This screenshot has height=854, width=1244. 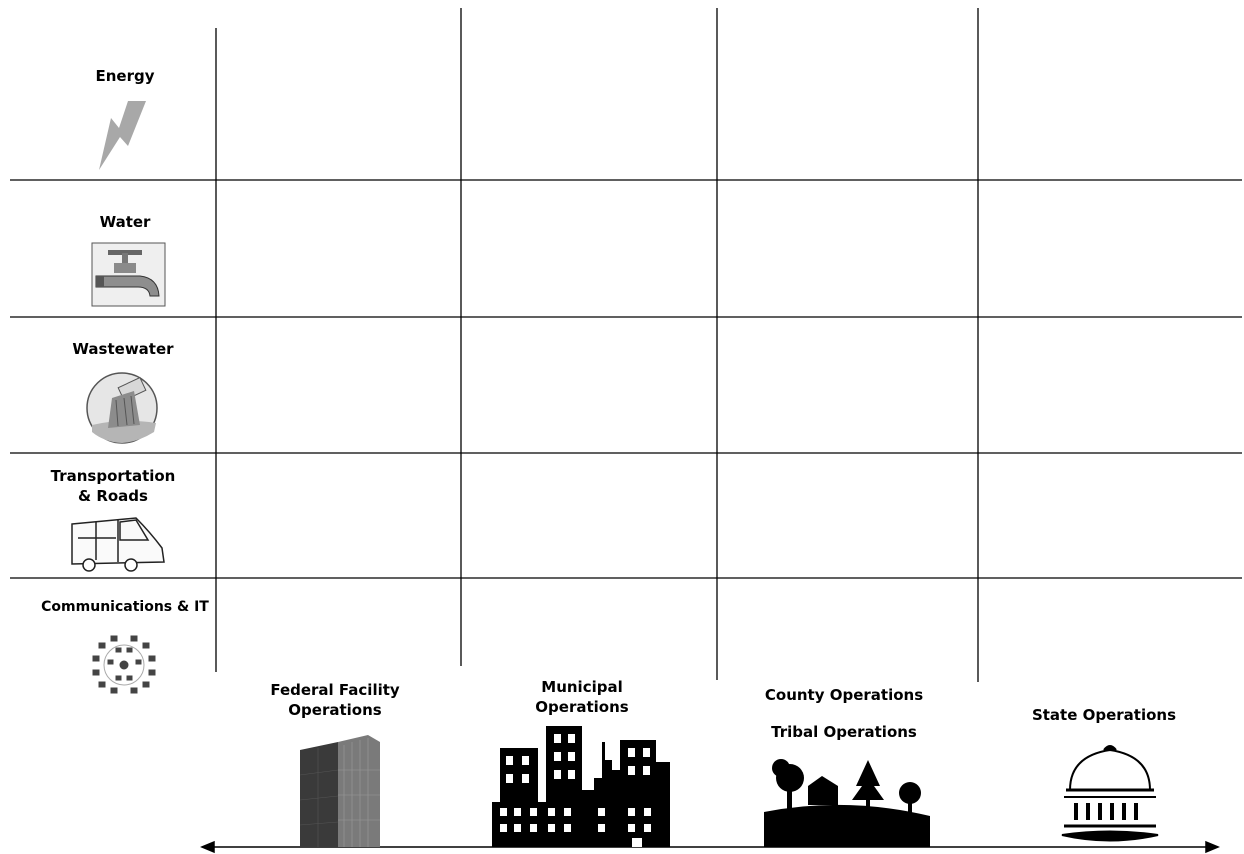 I want to click on row-label-wastewater: Wastewater, so click(x=123, y=349).